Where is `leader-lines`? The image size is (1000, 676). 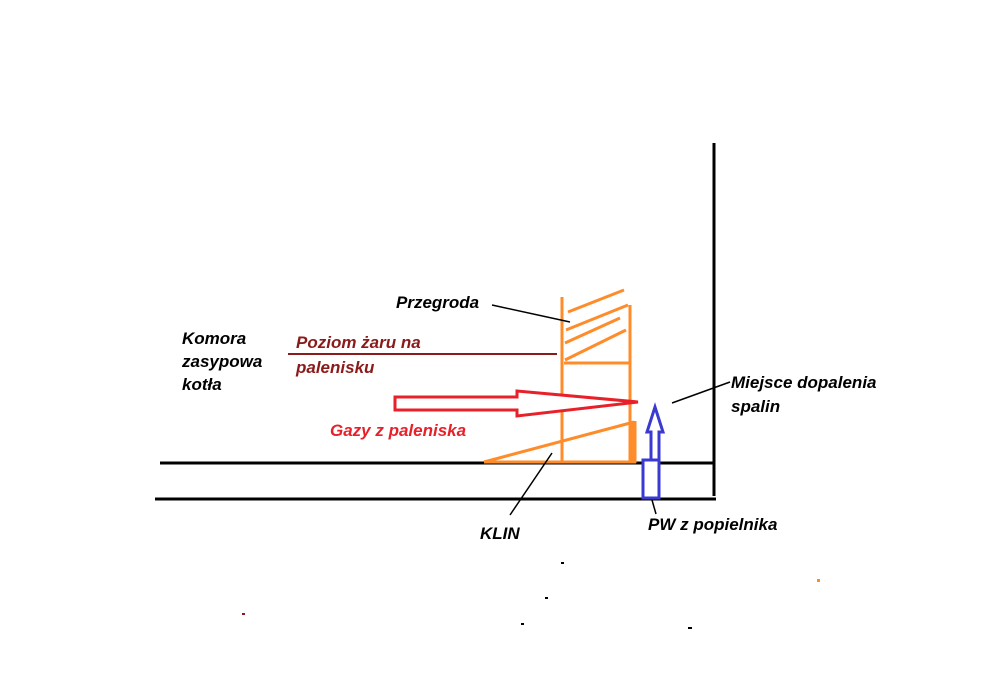 leader-lines is located at coordinates (611, 410).